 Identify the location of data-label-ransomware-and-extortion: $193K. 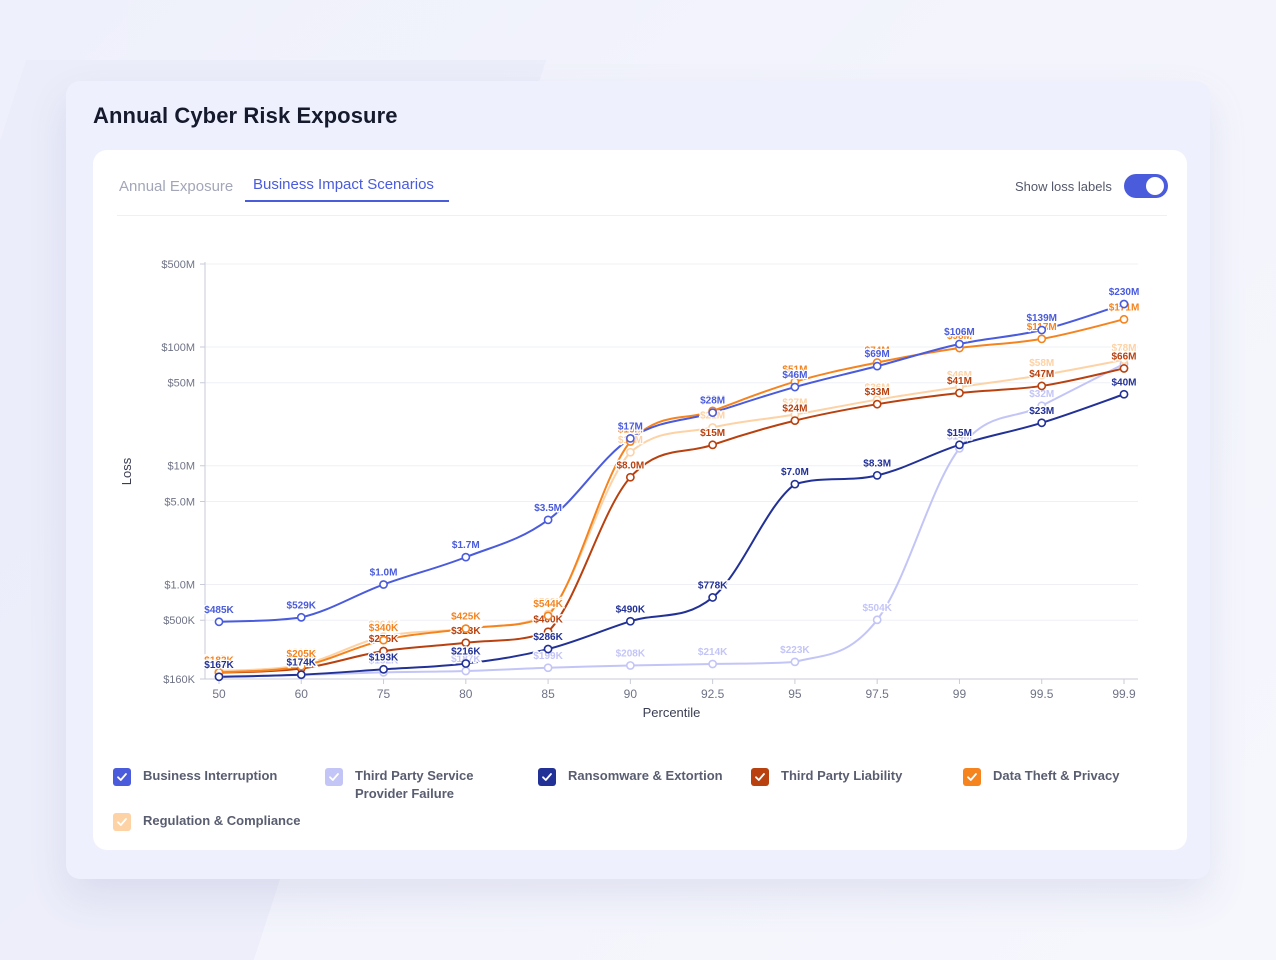
(384, 657).